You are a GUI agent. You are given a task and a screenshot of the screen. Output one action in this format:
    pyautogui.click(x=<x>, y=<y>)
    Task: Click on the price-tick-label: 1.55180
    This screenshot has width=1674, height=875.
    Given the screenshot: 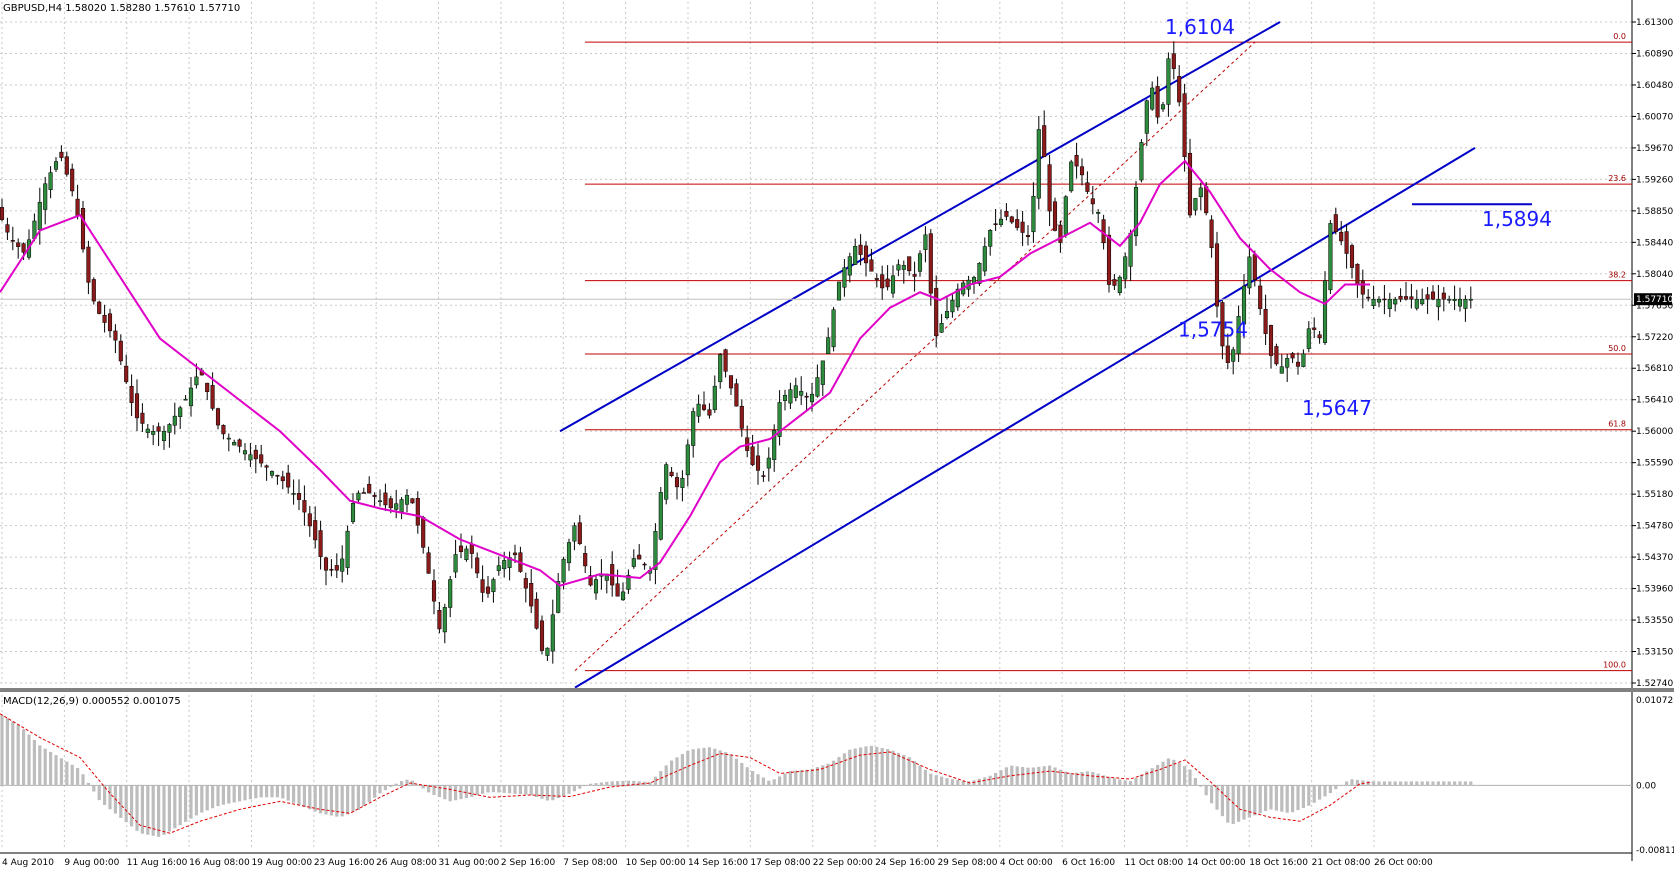 What is the action you would take?
    pyautogui.click(x=1654, y=495)
    